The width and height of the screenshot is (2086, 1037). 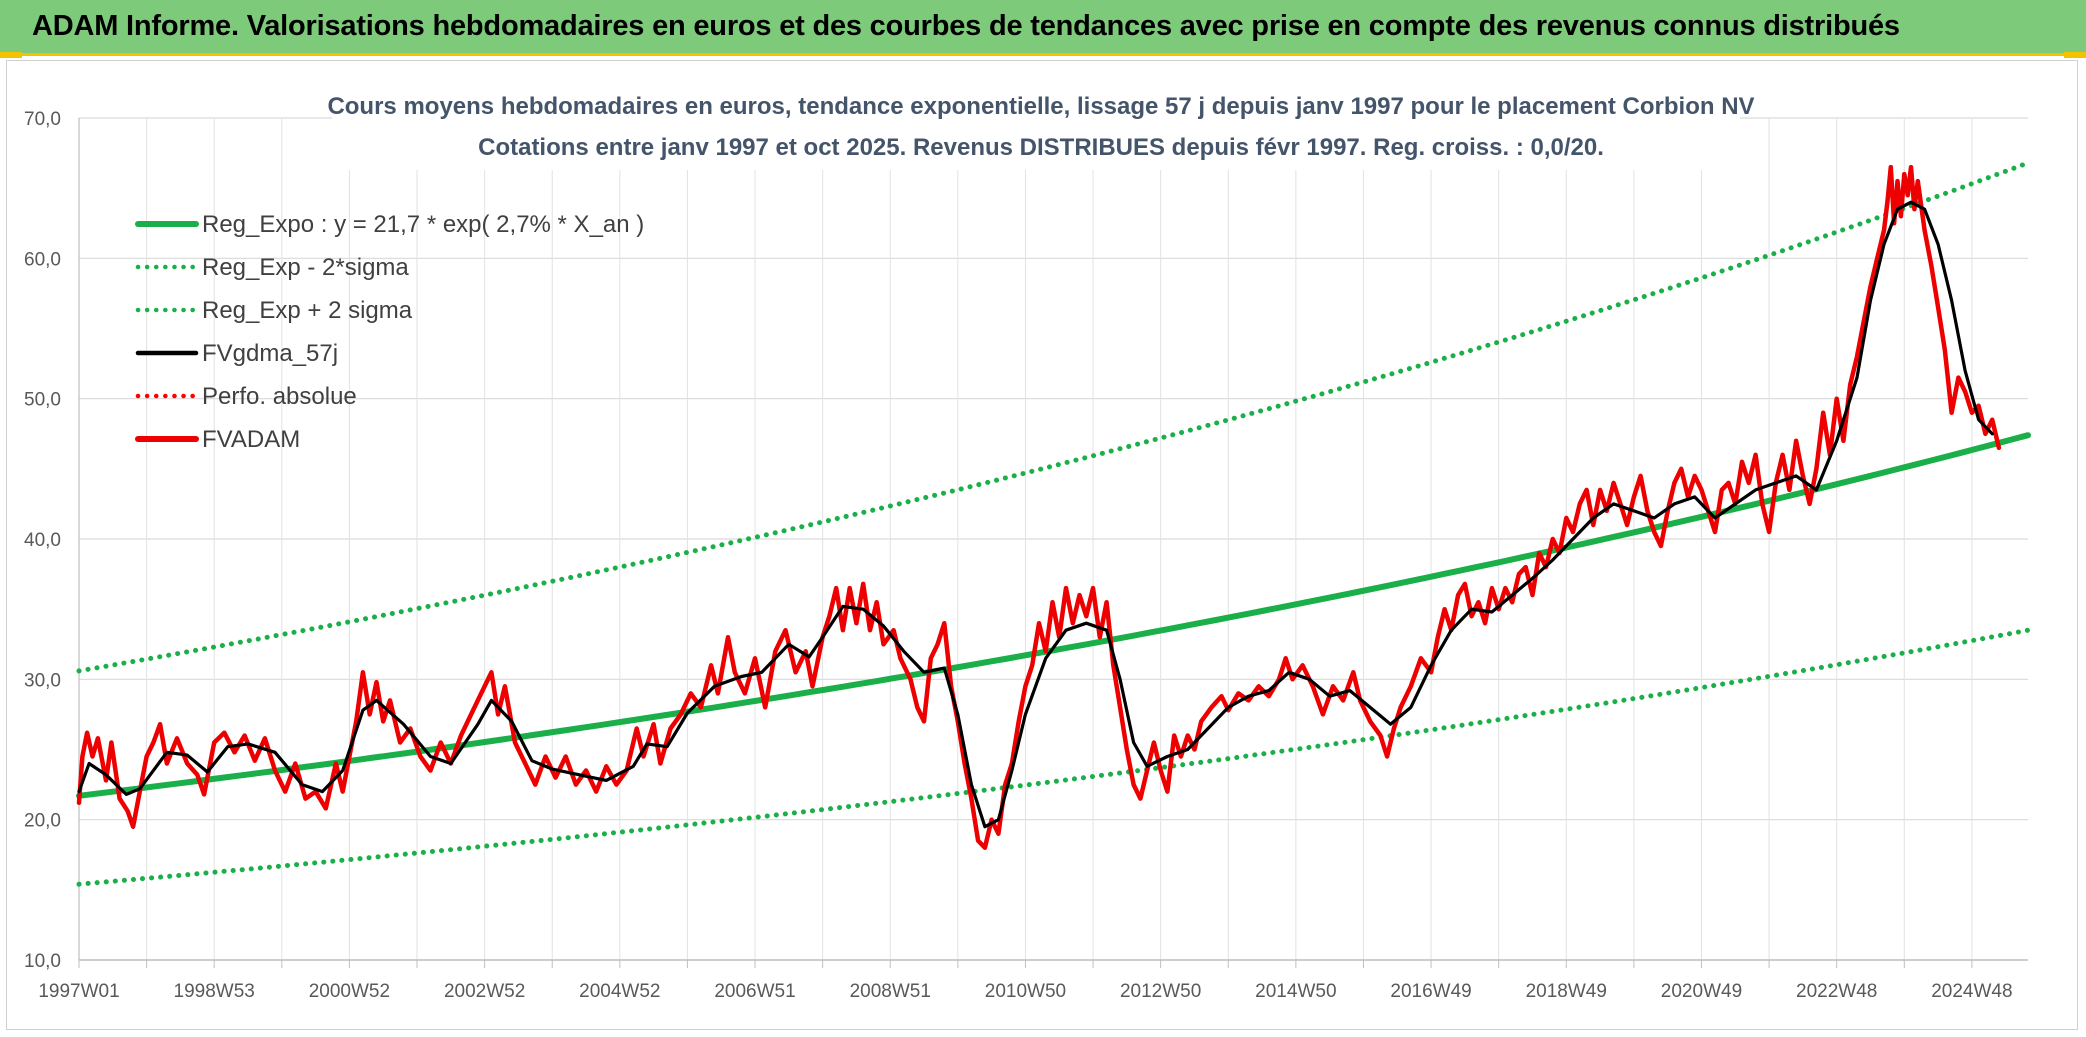 I want to click on legend-label: Reg_Exp - 2*sigma, so click(x=305, y=267).